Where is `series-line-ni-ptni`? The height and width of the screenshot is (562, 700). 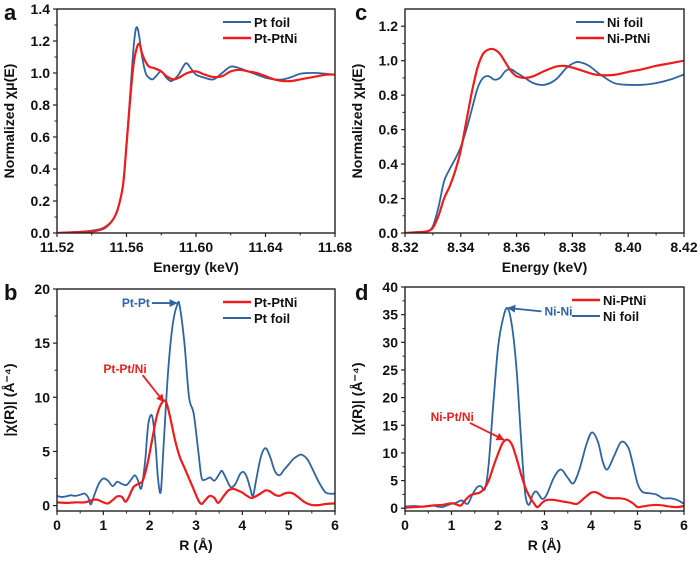
series-line-ni-ptni is located at coordinates (544, 473).